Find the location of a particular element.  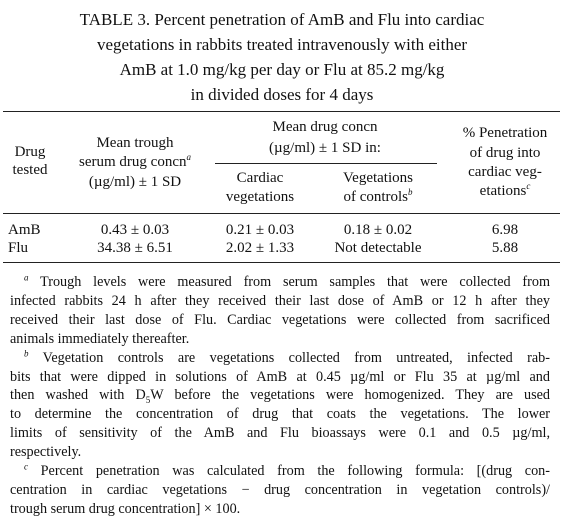

table-cell: 5.88 is located at coordinates (505, 248).